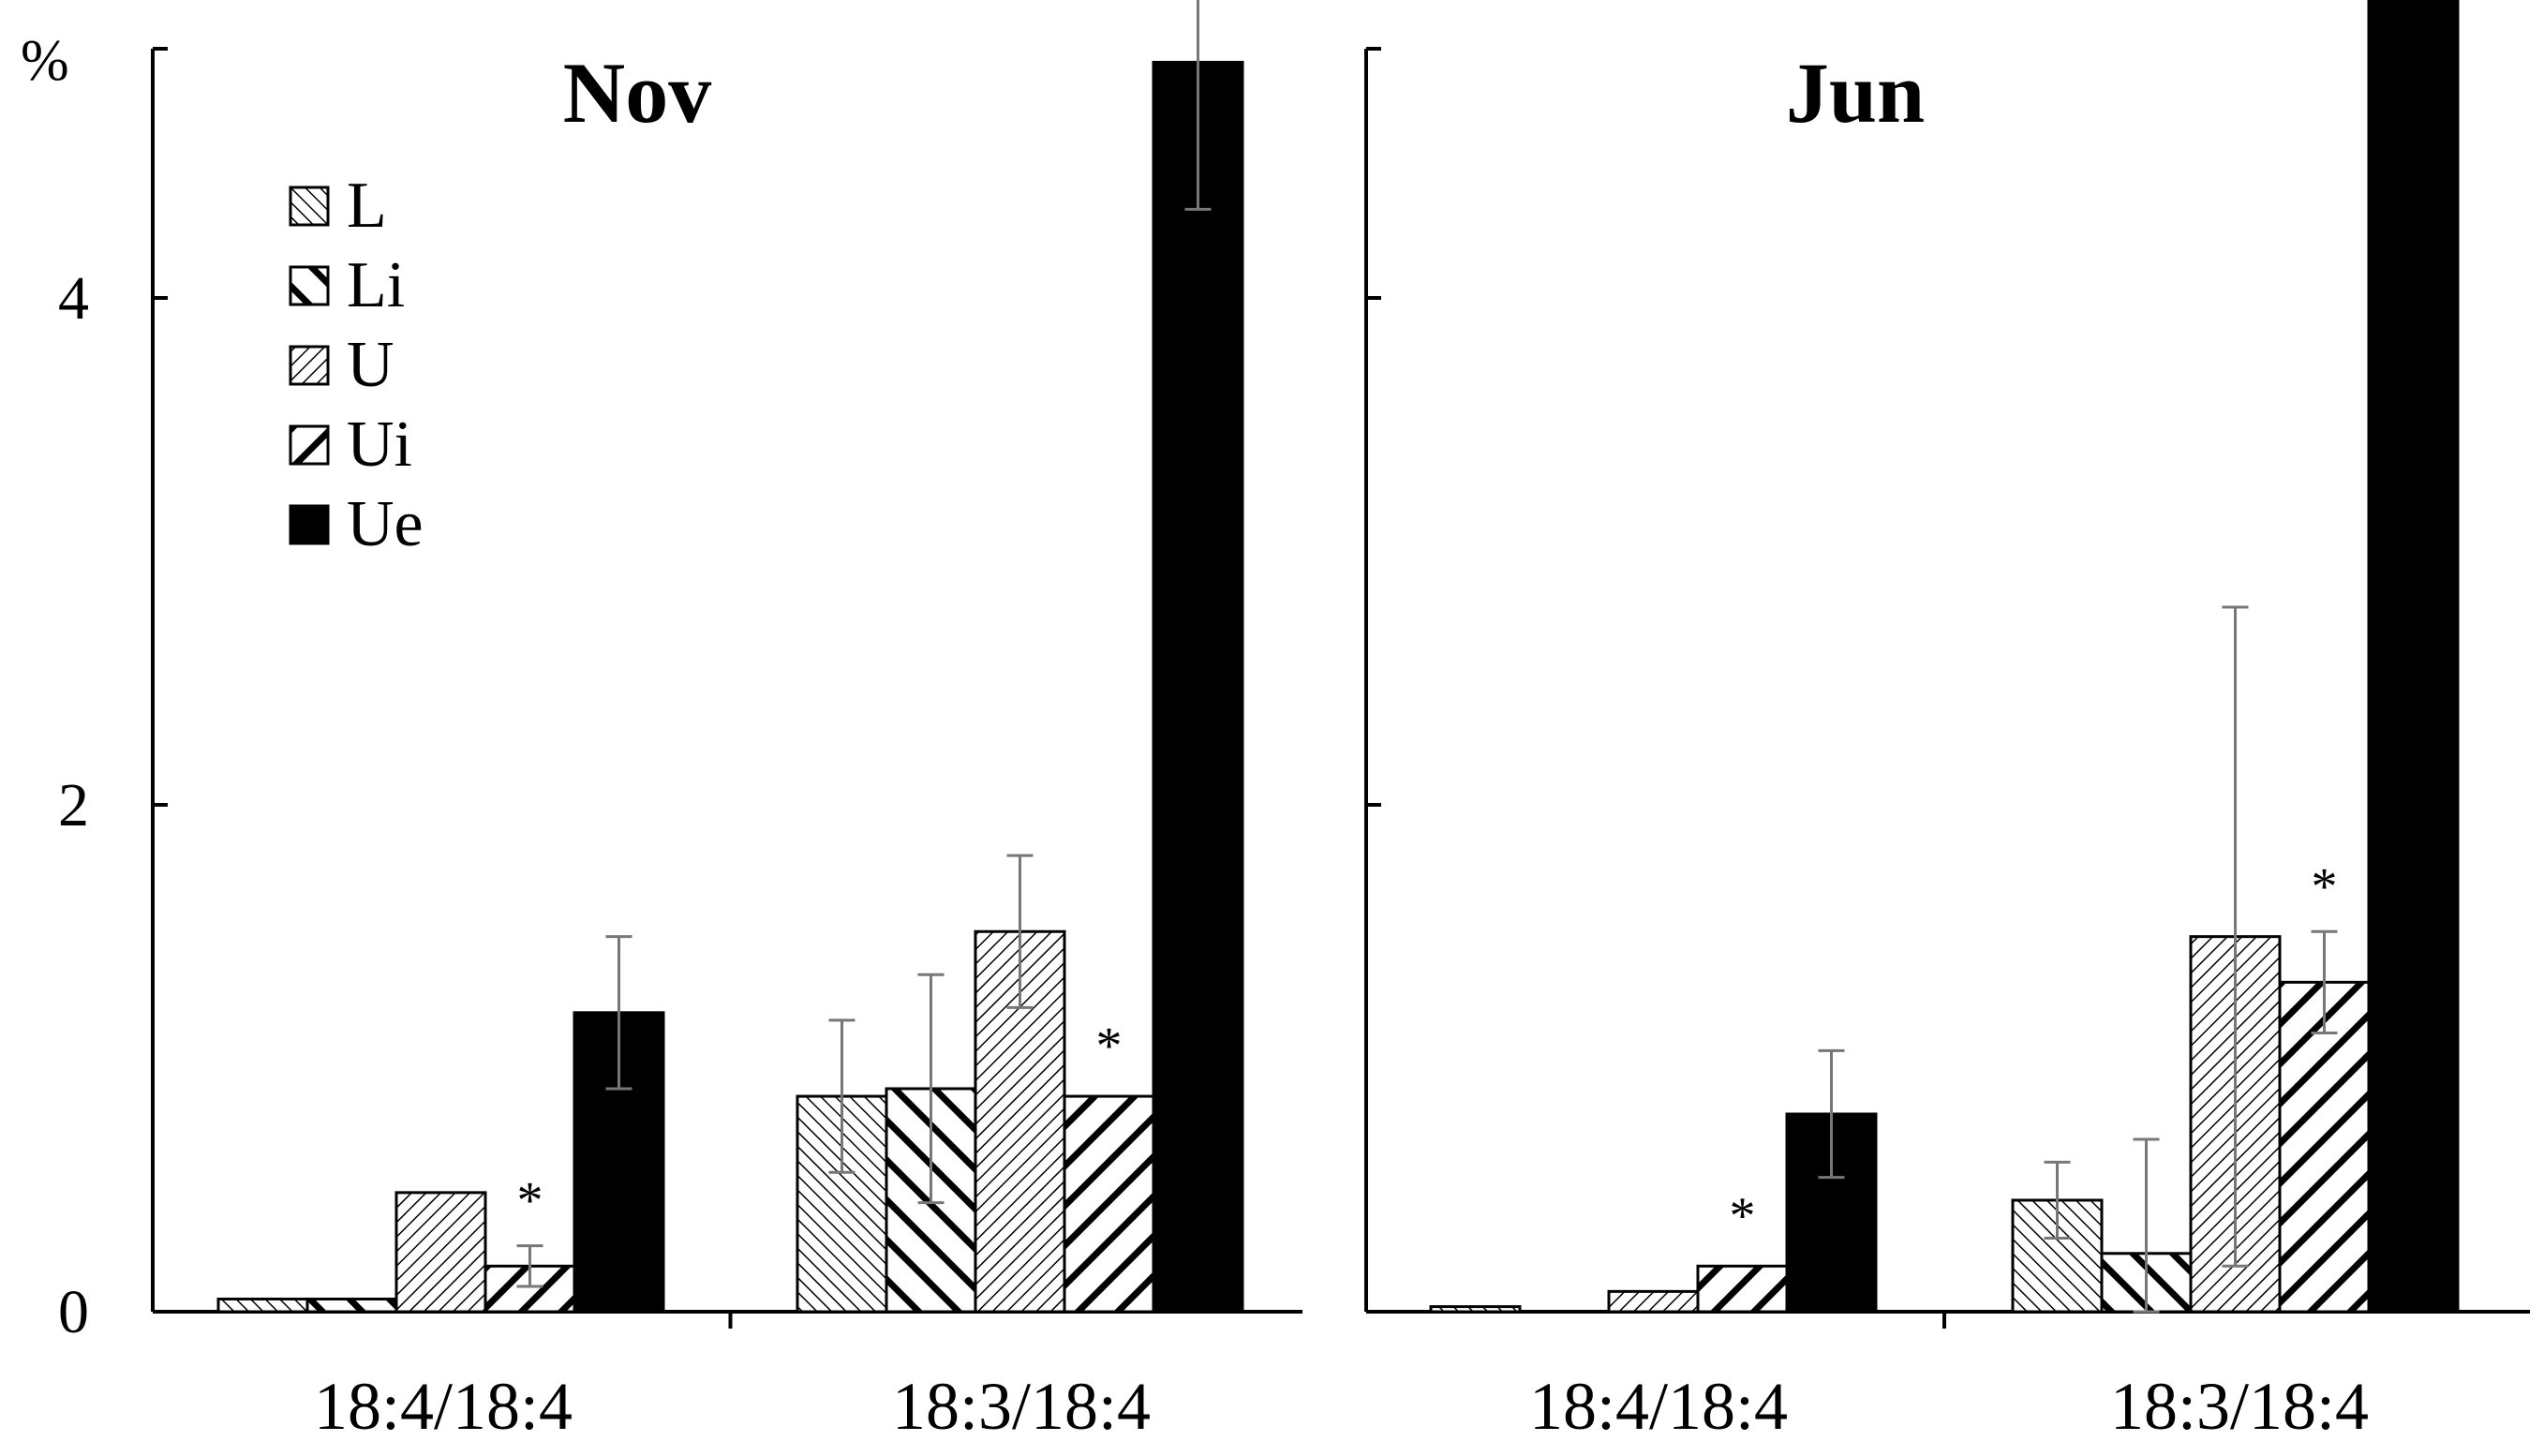  I want to click on y-axis-unit-label: %, so click(45, 61).